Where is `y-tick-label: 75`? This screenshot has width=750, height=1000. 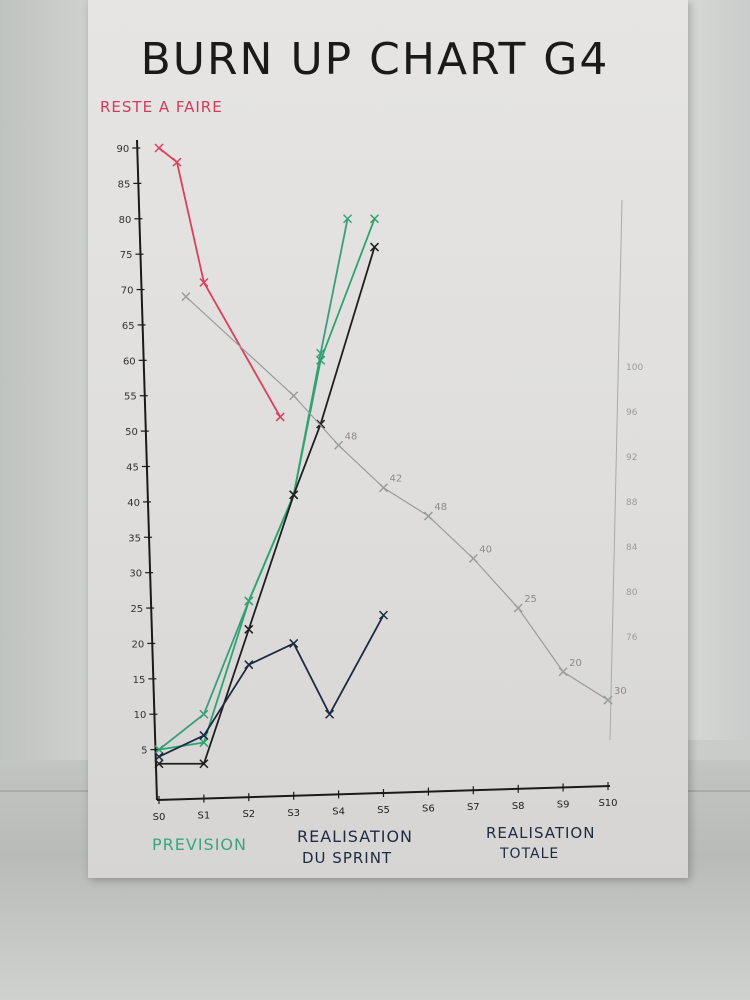
y-tick-label: 75 is located at coordinates (126, 255).